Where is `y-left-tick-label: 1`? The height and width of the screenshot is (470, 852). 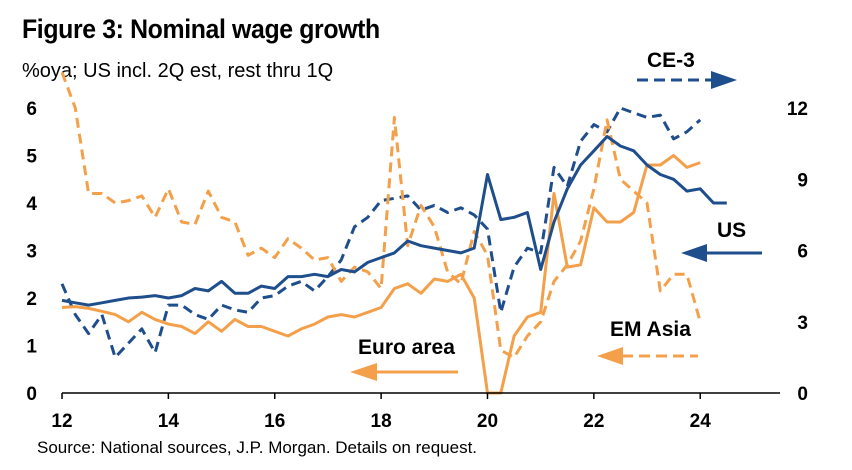
y-left-tick-label: 1 is located at coordinates (31, 347).